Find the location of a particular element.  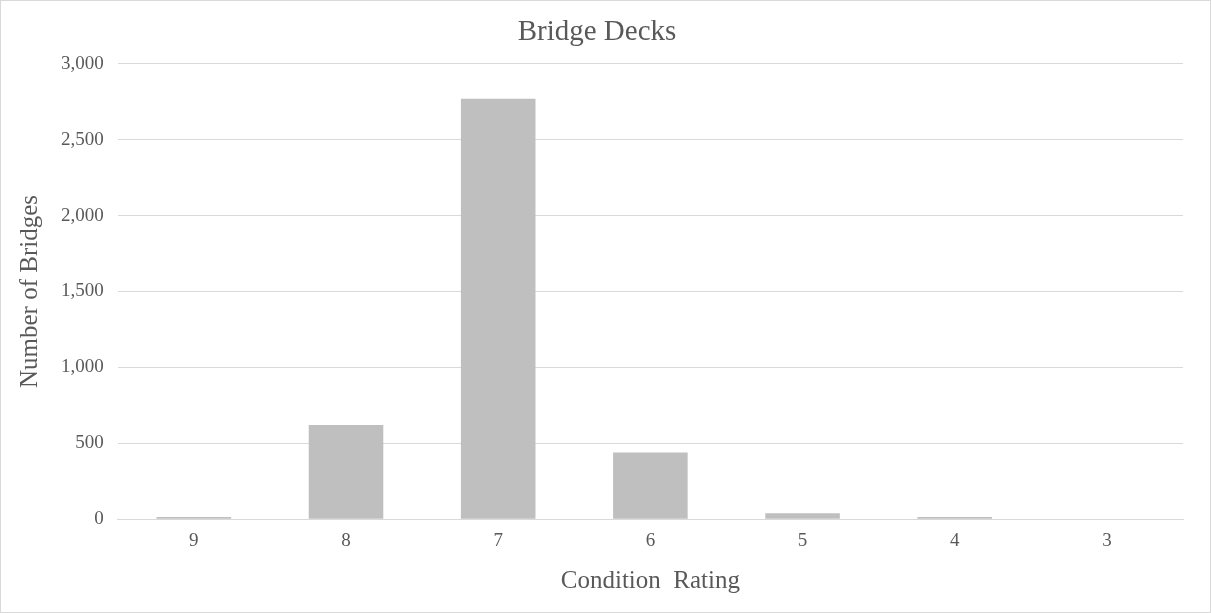

x-tick-label: 8 is located at coordinates (346, 539).